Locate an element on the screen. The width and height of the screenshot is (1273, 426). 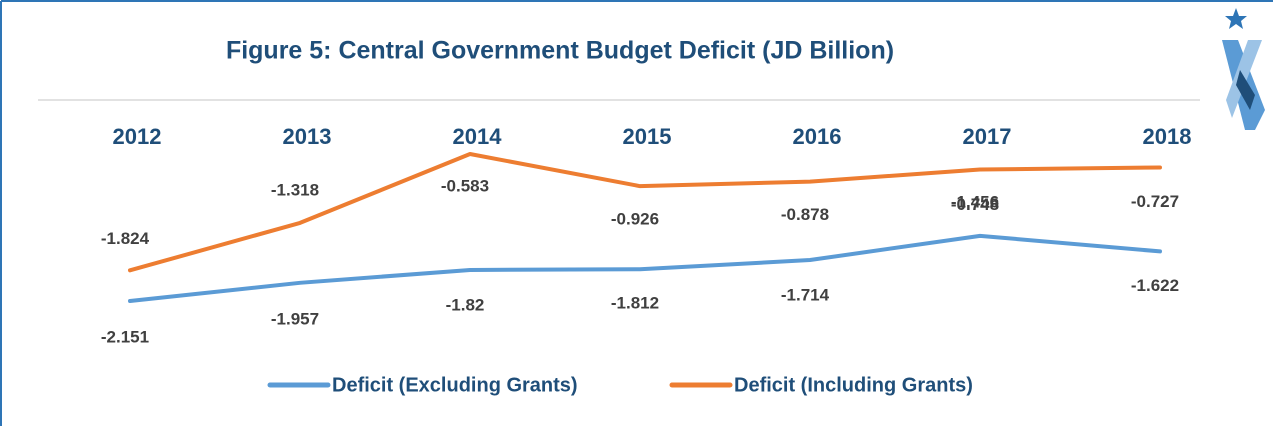
data-label: -1.456 is located at coordinates (975, 201).